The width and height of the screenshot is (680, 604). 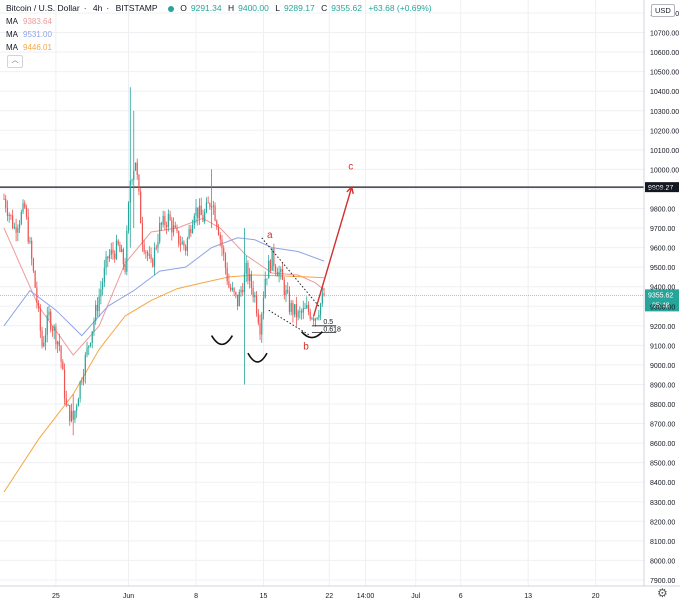 I want to click on arrow-head-icon, so click(x=350, y=189).